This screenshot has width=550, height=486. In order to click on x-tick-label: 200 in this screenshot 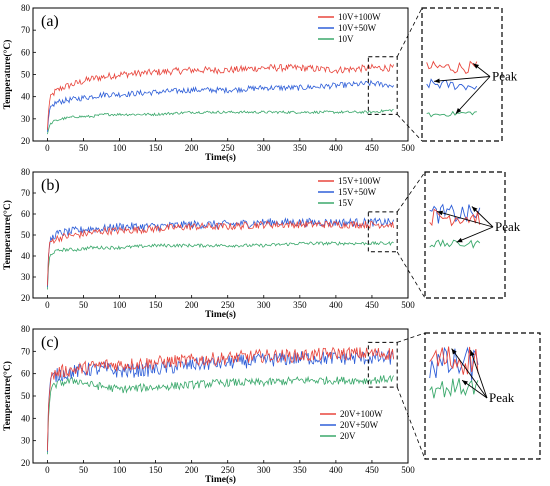, I will do `click(192, 305)`.